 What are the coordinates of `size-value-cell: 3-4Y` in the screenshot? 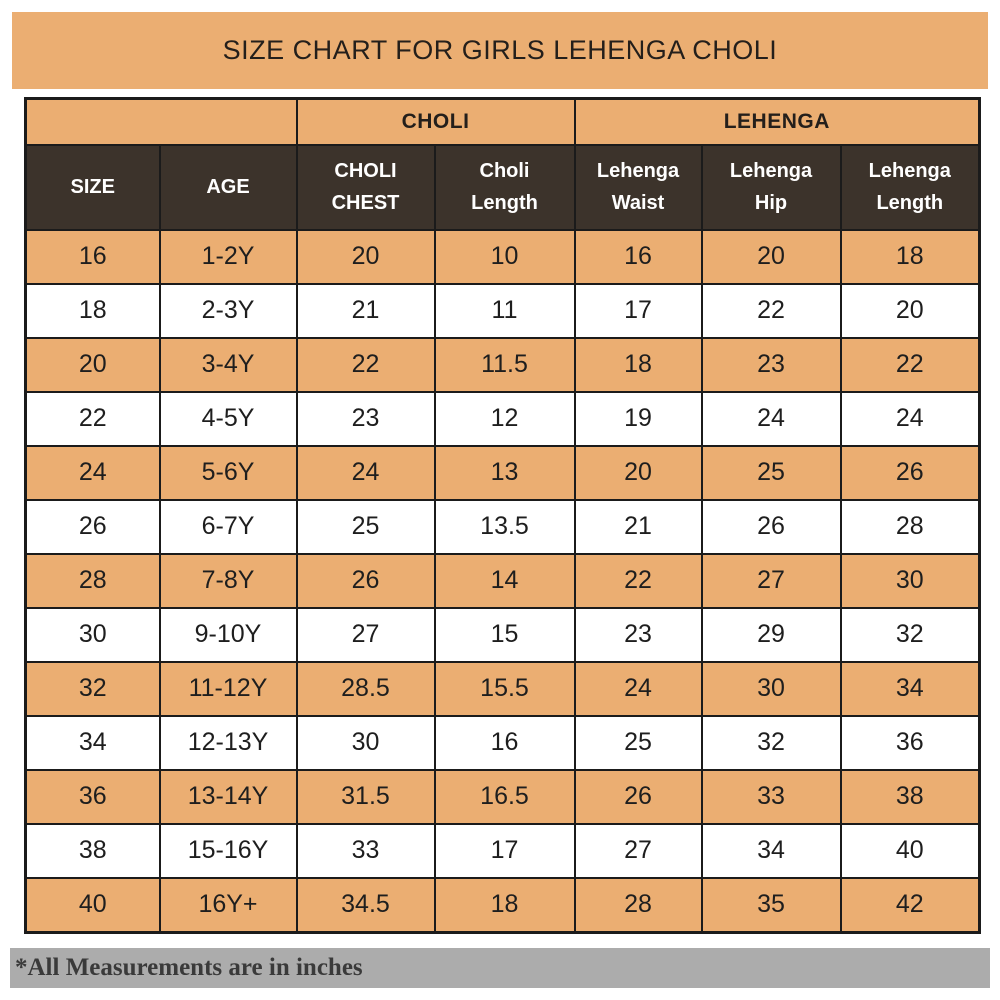 It's located at (228, 364).